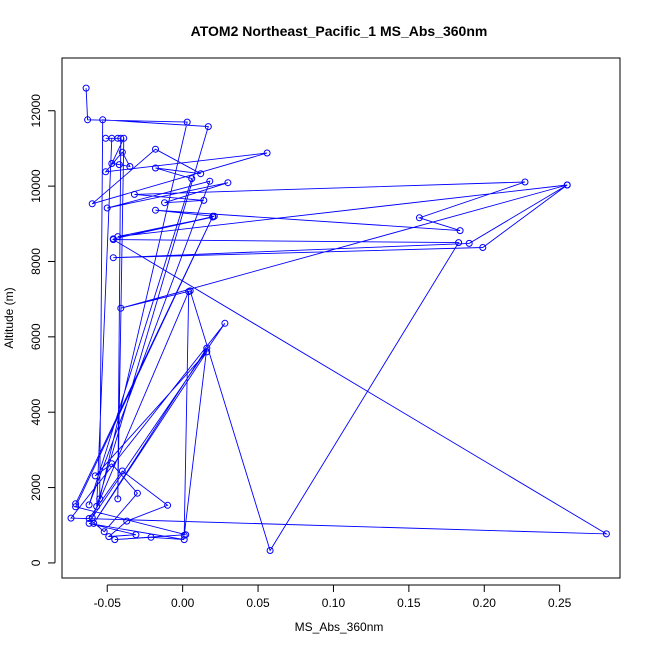  What do you see at coordinates (485, 603) in the screenshot?
I see `x-tick-label: 0.20` at bounding box center [485, 603].